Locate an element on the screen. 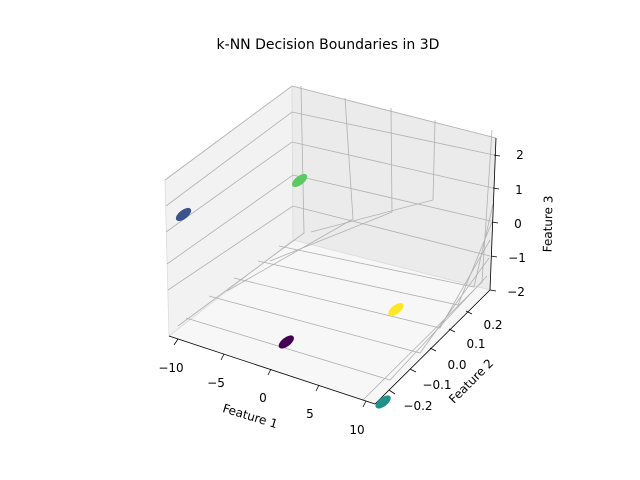 Image resolution: width=640 pixels, height=480 pixels. y-tick-label: 0.2 is located at coordinates (492, 325).